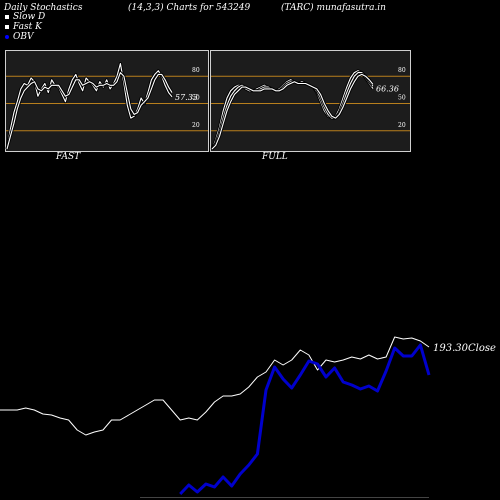 This screenshot has height=500, width=500. I want to click on legend-label-fast-k: Fast K, so click(27, 27).